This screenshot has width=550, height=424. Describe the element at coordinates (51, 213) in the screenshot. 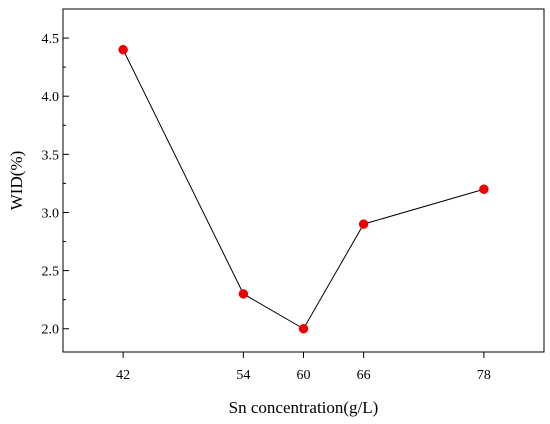

I see `y-tick-label: 3.0` at that location.